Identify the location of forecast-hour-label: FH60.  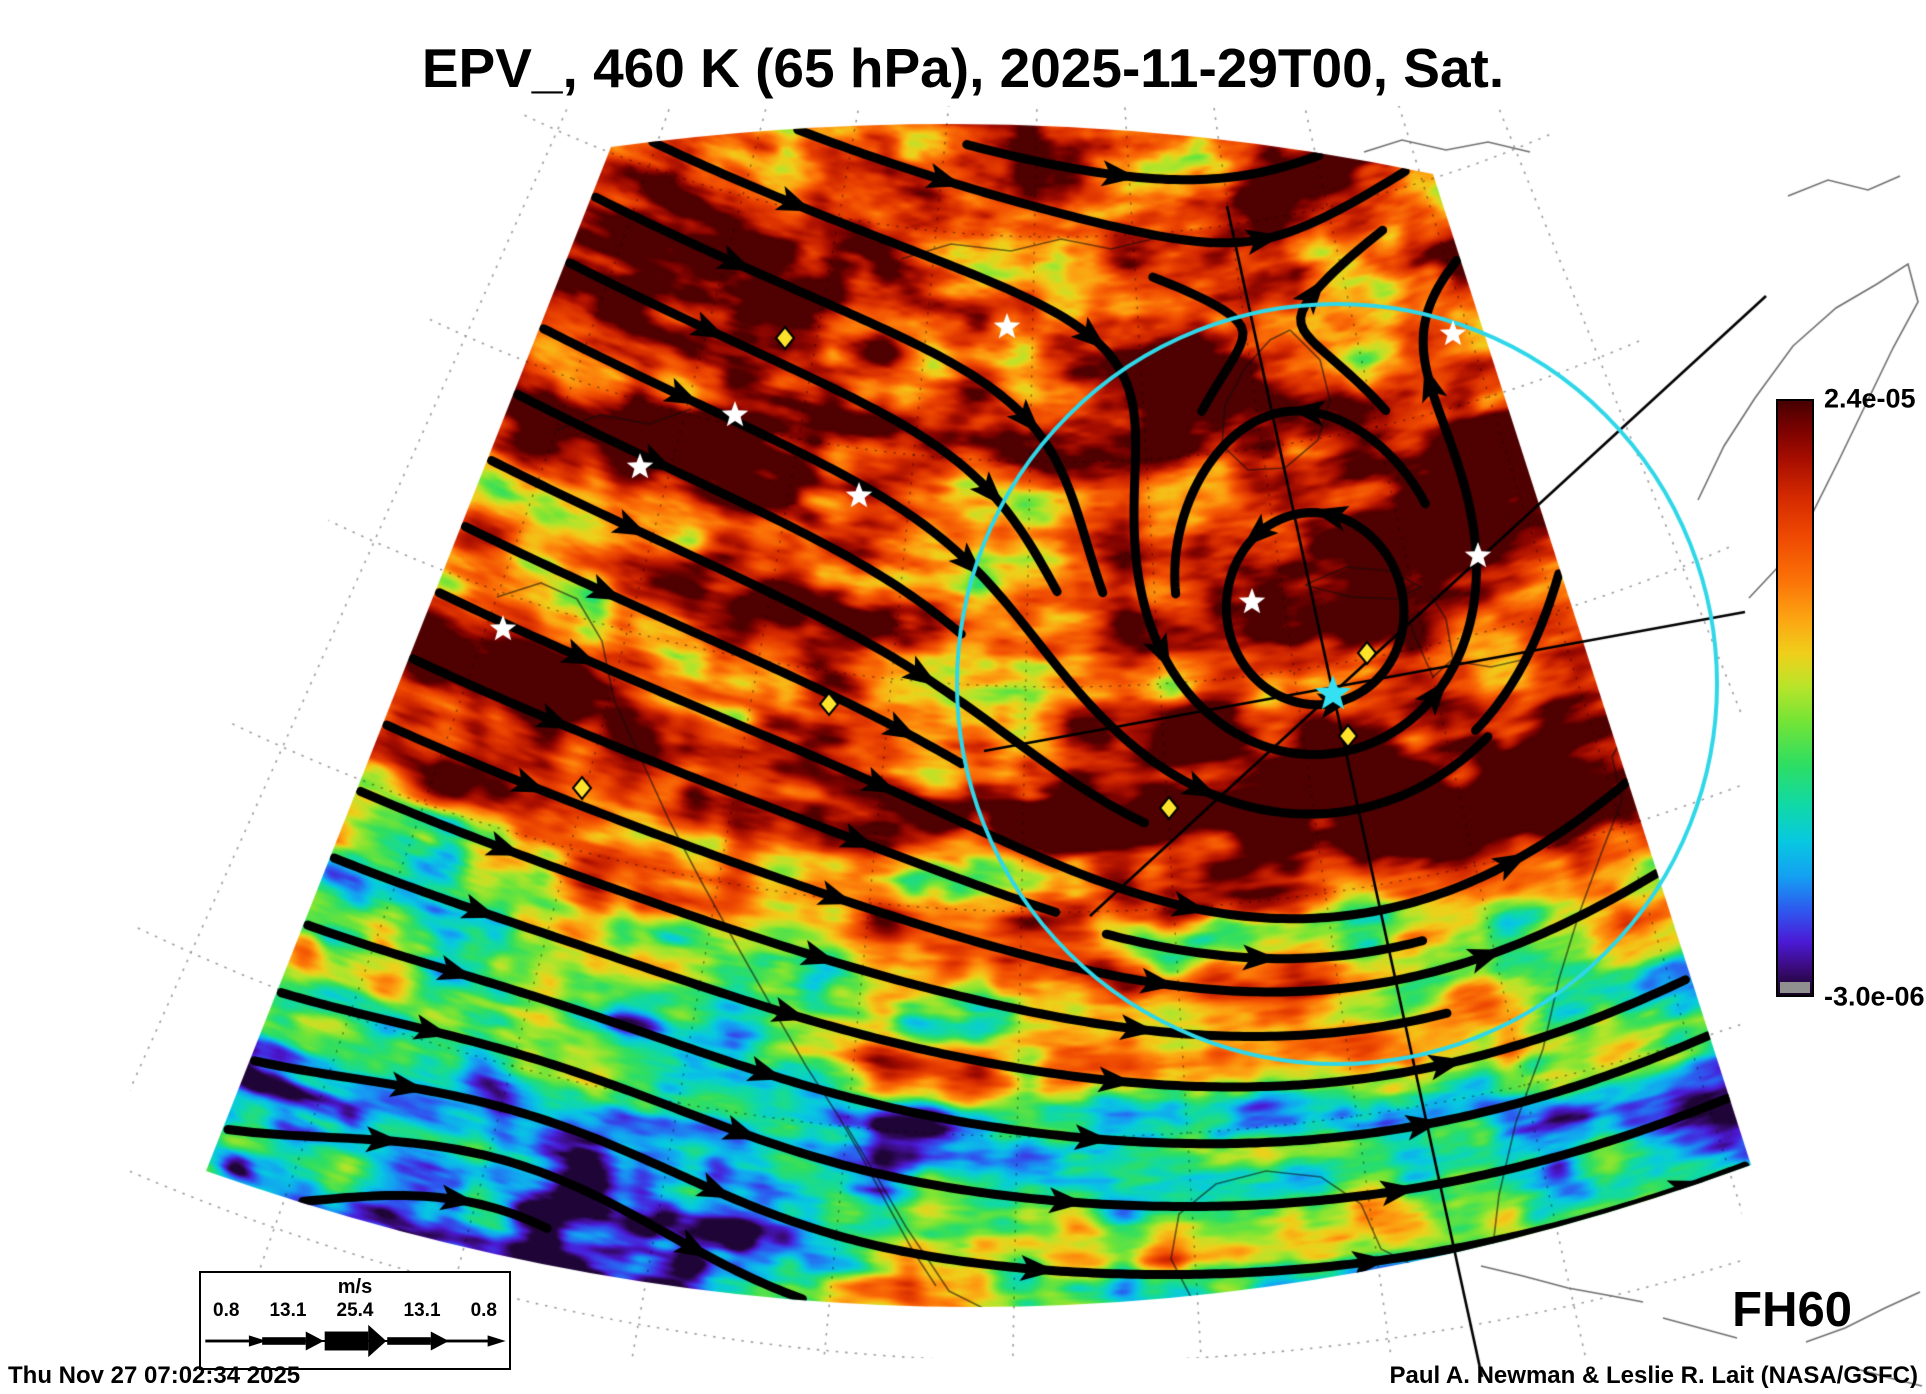
(1792, 1310).